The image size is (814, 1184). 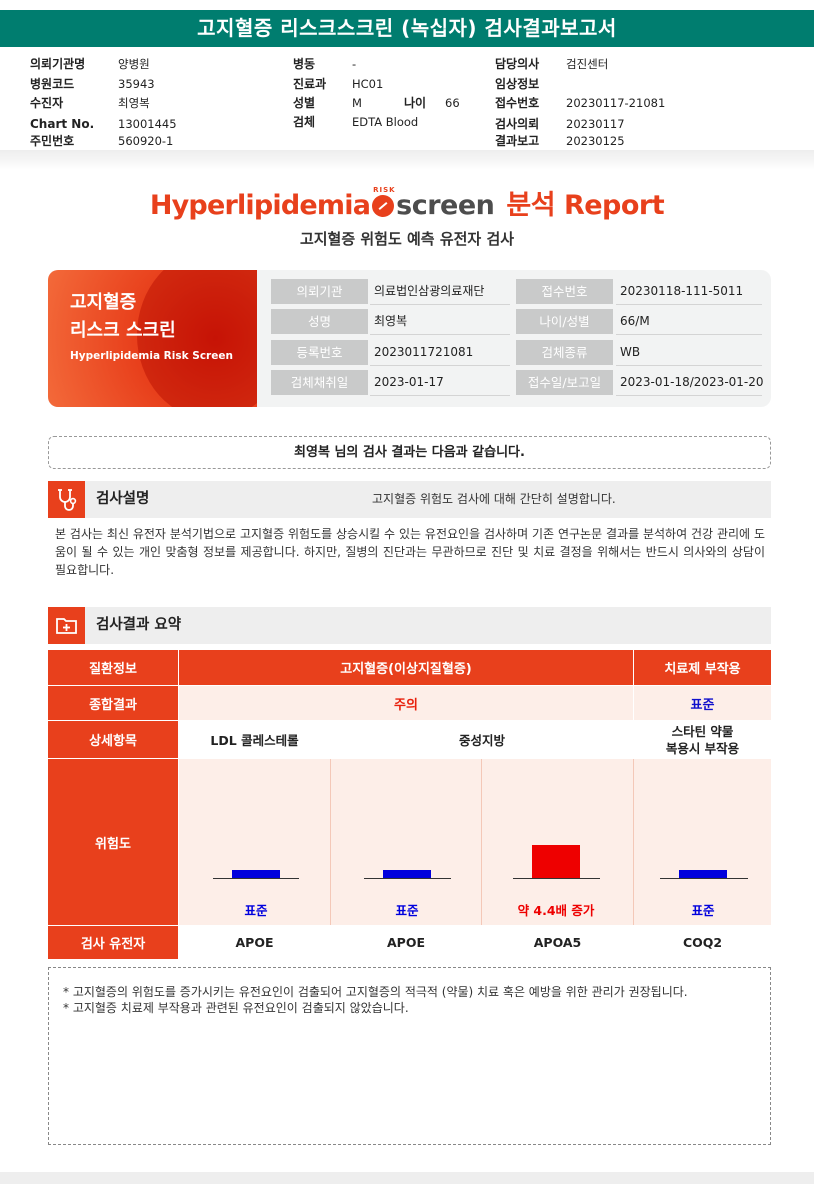 I want to click on report-title: 고지혈증 리스크스크린 (녹십자) 검사결과보고서, so click(x=407, y=28).